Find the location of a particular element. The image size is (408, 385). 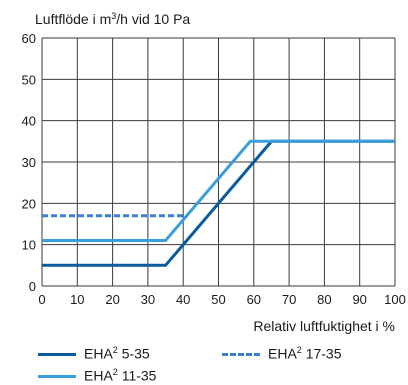

y-tick-label: 30 is located at coordinates (29, 162).